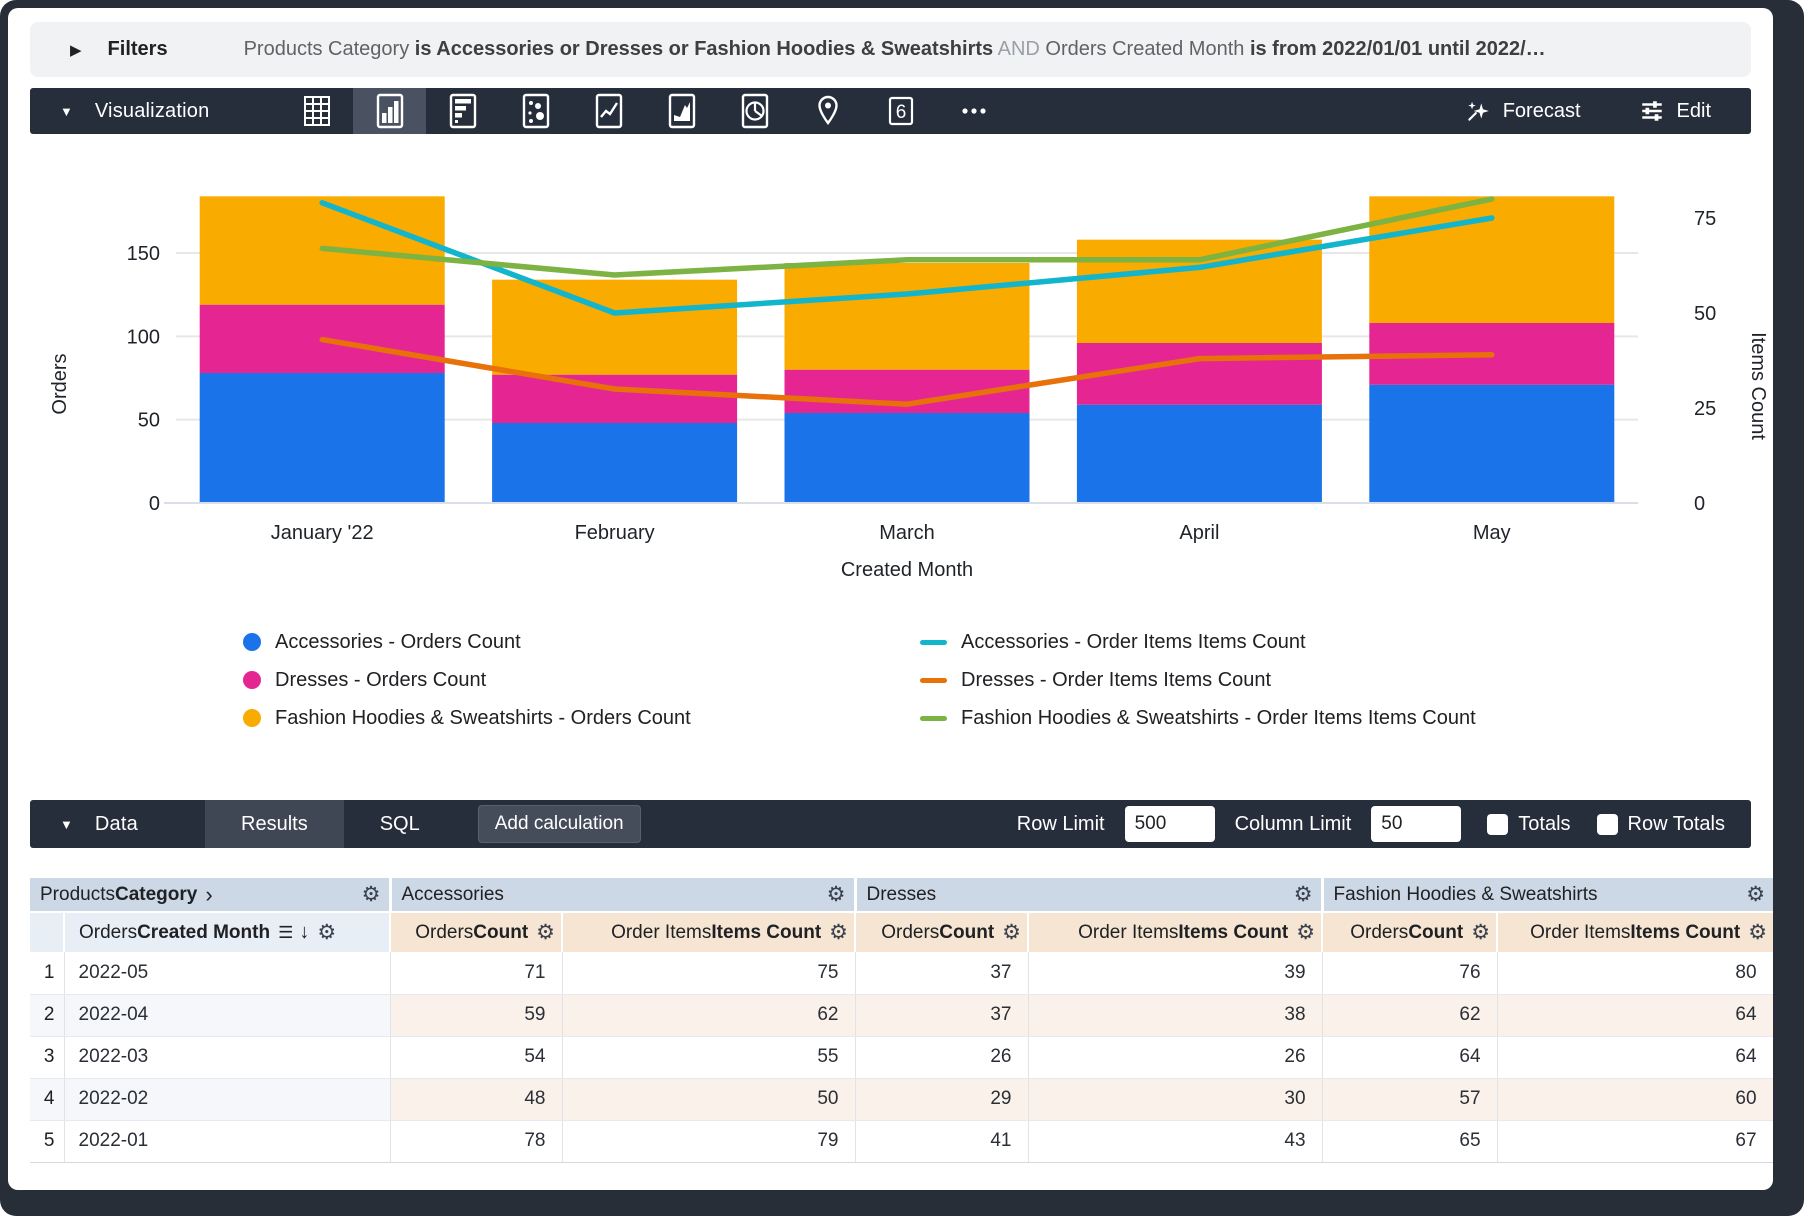 The height and width of the screenshot is (1216, 1804). What do you see at coordinates (1088, 895) in the screenshot?
I see `column-header-group: Dresses ⚙` at bounding box center [1088, 895].